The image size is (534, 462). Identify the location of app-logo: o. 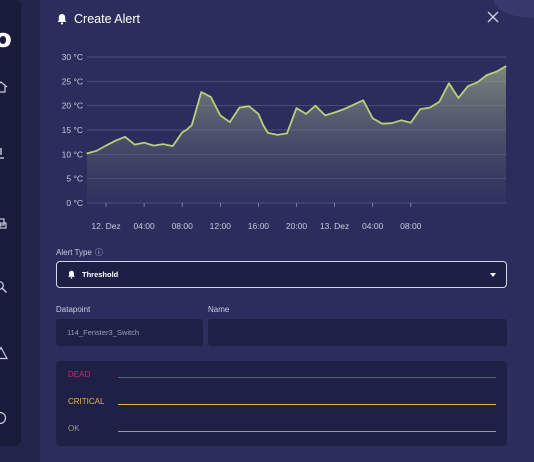
(6, 39).